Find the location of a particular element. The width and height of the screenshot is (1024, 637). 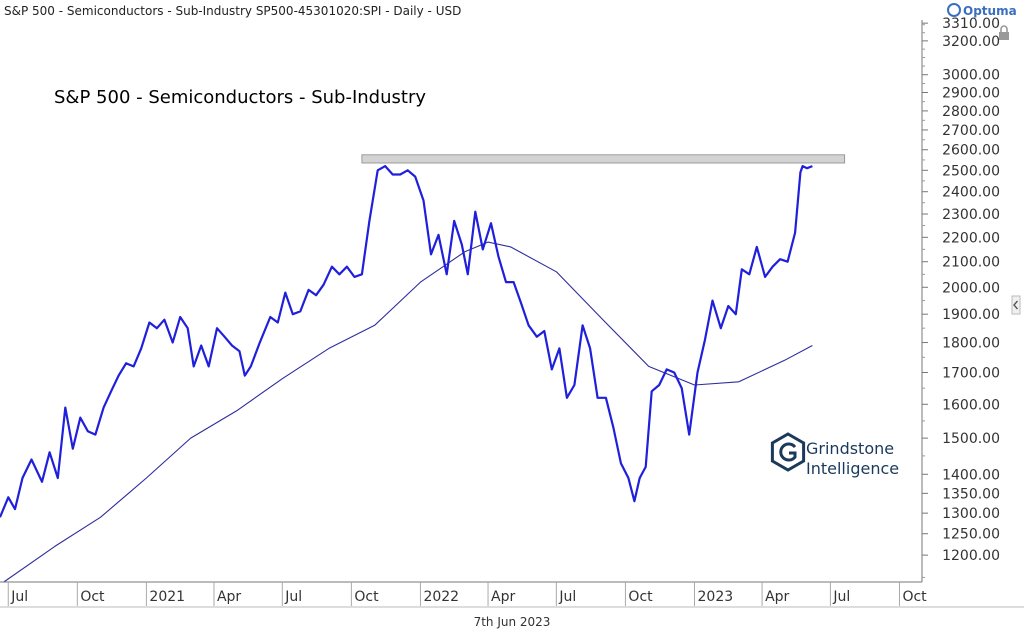

y-tick-label: 3000.00 is located at coordinates (971, 76).